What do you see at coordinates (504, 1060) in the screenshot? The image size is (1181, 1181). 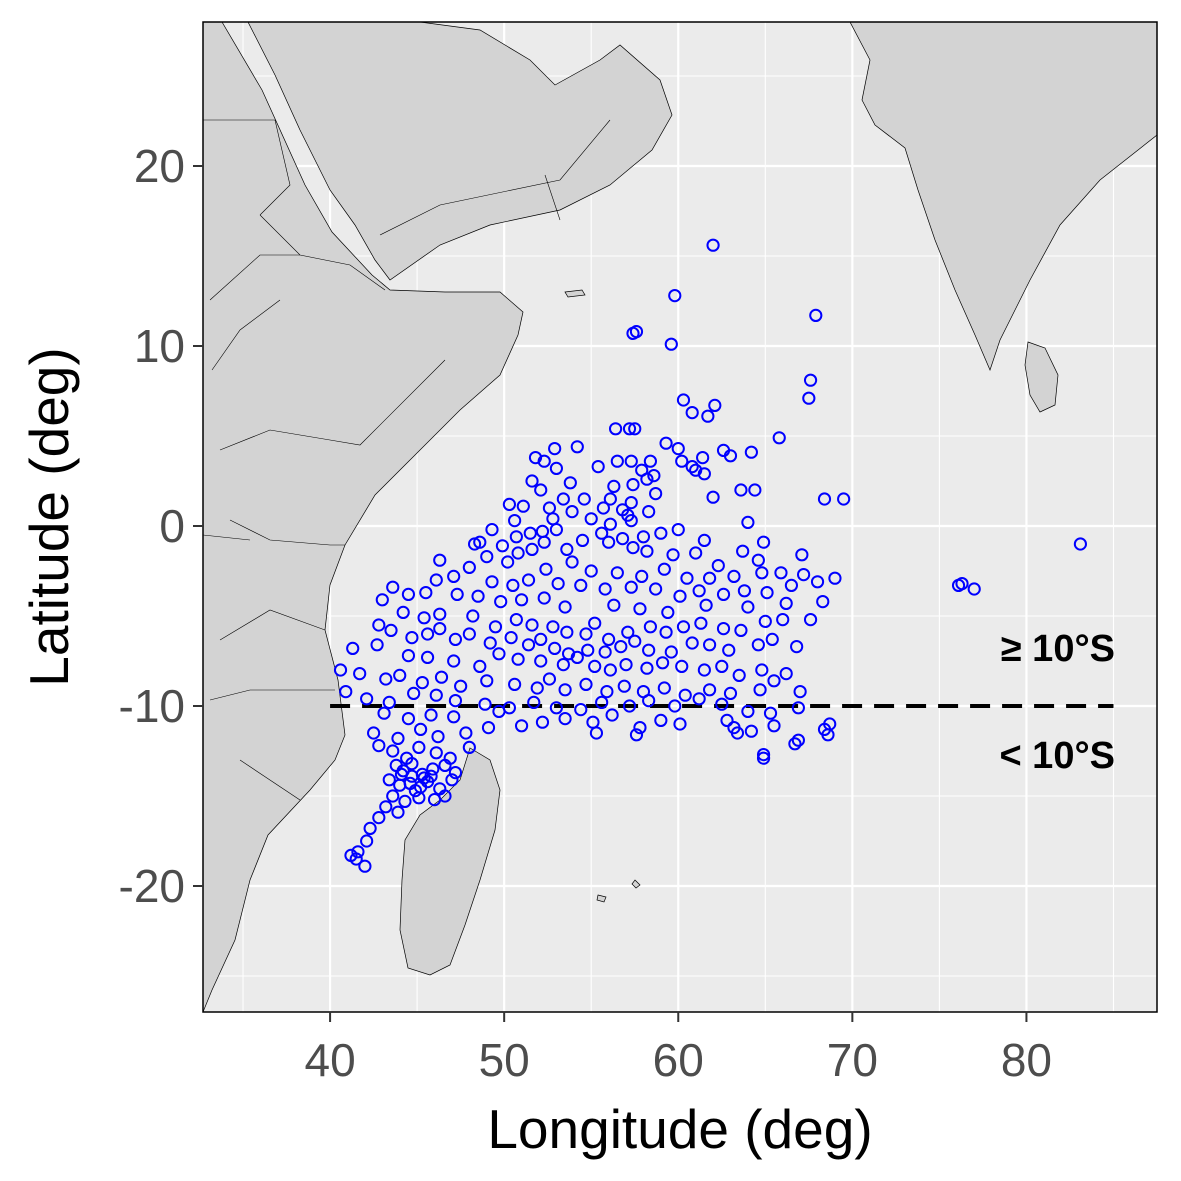 I see `x-tick-label: 50` at bounding box center [504, 1060].